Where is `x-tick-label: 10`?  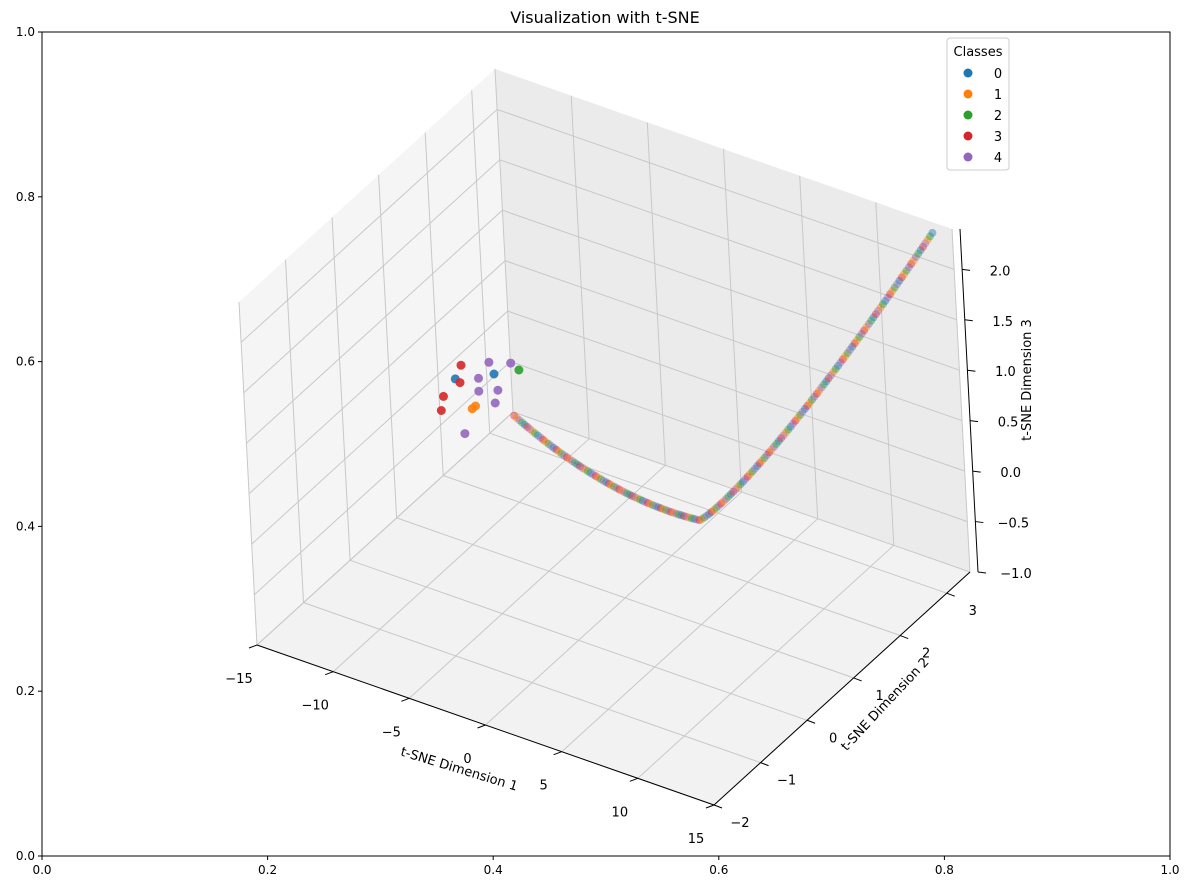
x-tick-label: 10 is located at coordinates (620, 812).